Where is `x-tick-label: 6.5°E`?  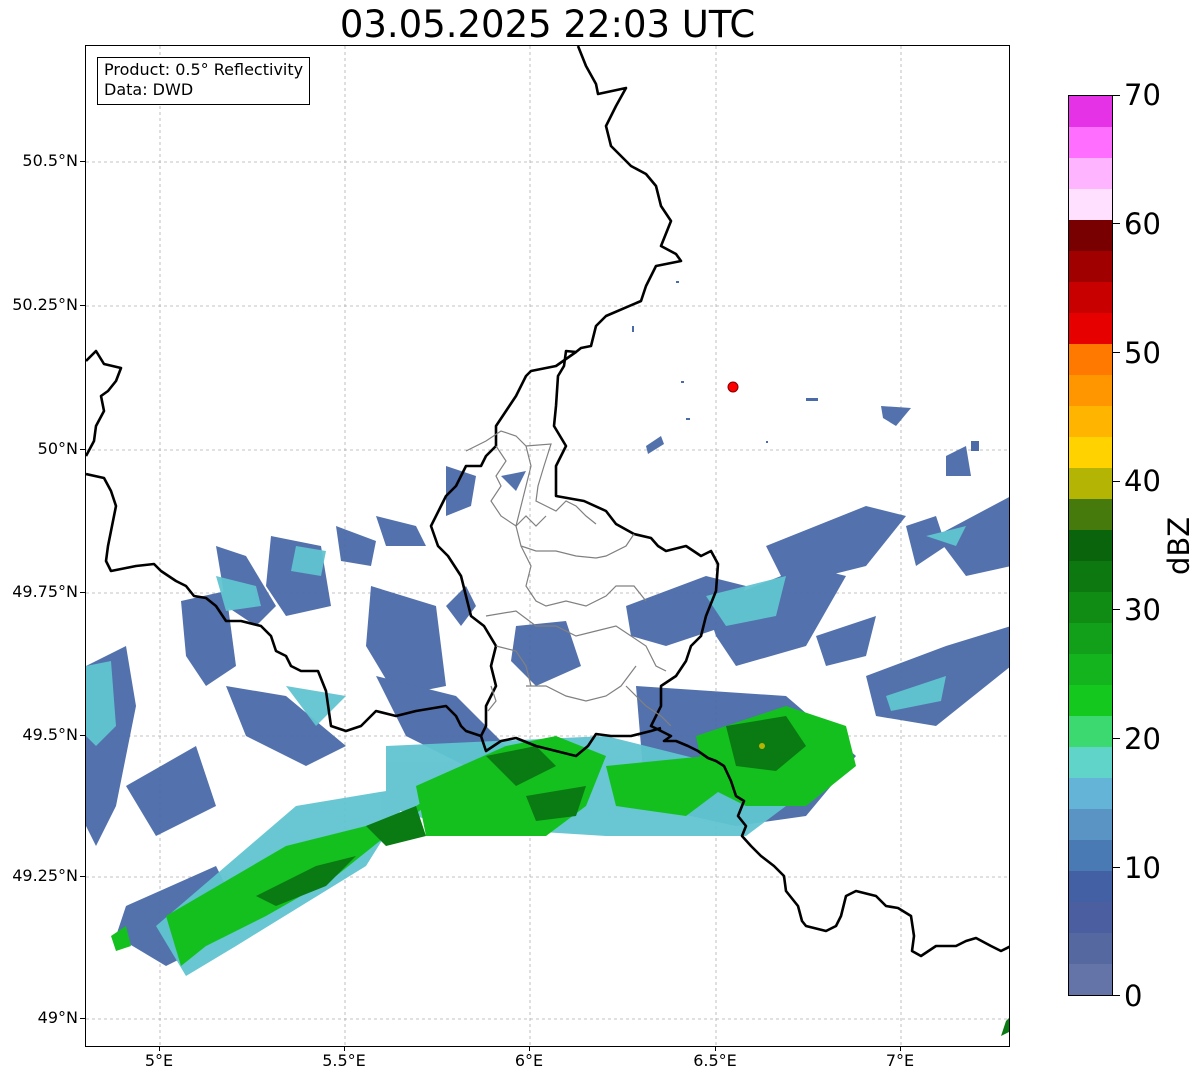
x-tick-label: 6.5°E is located at coordinates (715, 1060).